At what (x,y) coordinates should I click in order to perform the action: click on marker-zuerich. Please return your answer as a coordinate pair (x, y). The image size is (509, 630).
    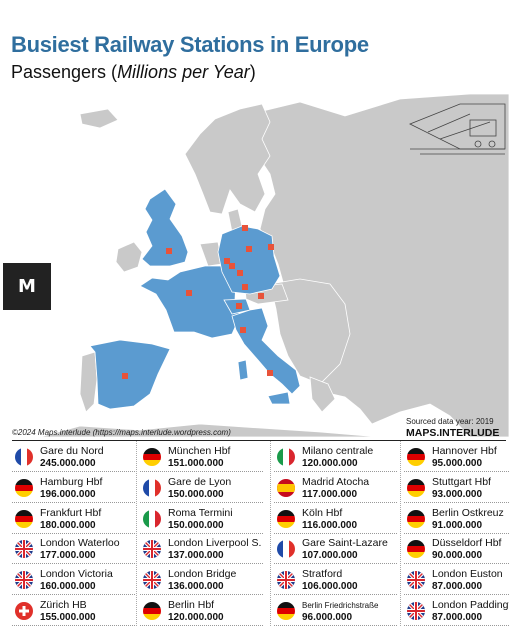
    Looking at the image, I should click on (239, 306).